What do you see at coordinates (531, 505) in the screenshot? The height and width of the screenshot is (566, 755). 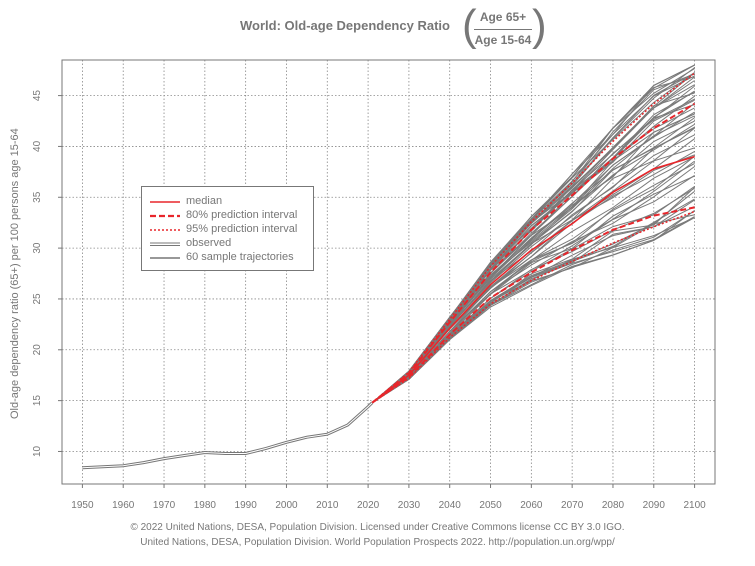 I see `x-tick-label: 2060` at bounding box center [531, 505].